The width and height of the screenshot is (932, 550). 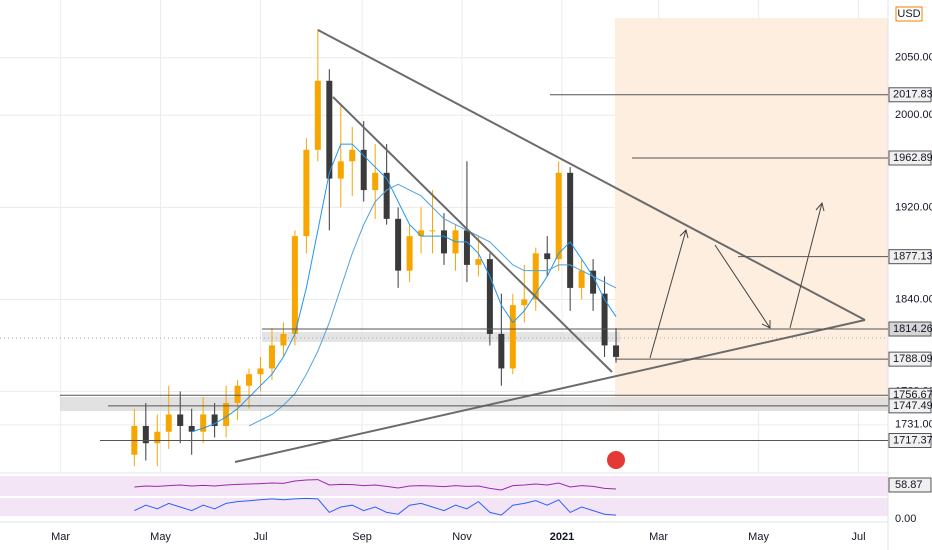 What do you see at coordinates (616, 460) in the screenshot?
I see `event-icon` at bounding box center [616, 460].